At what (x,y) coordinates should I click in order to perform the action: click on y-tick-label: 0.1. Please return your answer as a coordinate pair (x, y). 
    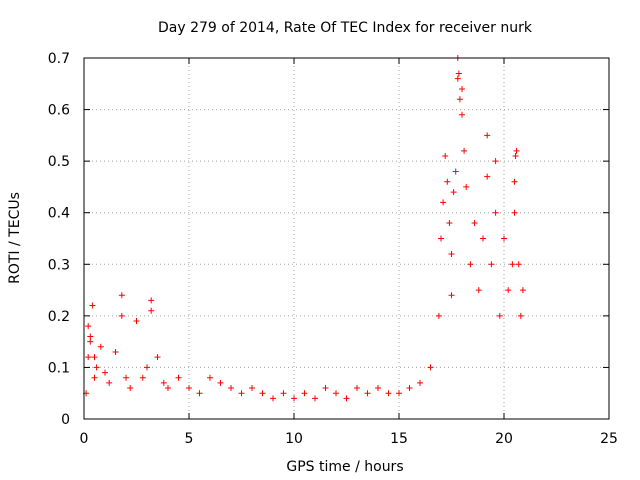
    Looking at the image, I should click on (59, 368).